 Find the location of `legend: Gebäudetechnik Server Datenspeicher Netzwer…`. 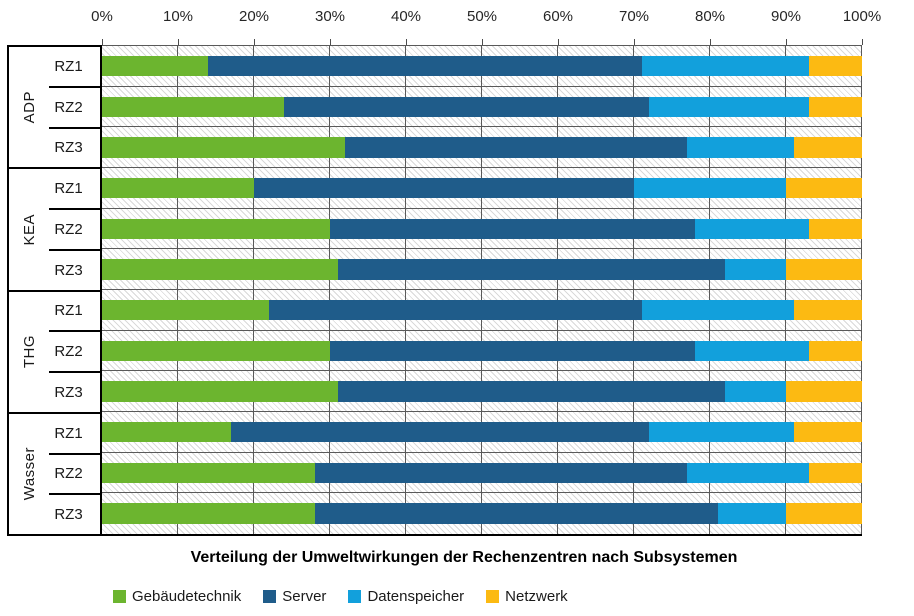

legend: Gebäudetechnik Server Datenspeicher Netzwer… is located at coordinates (340, 596).